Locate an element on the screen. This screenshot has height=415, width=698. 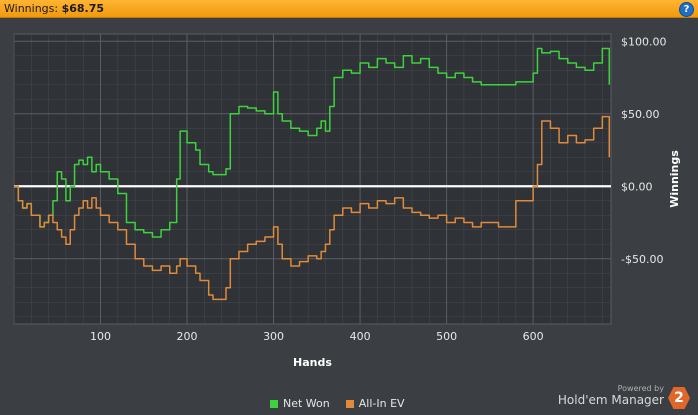
brand-name: Hold'em Manager is located at coordinates (610, 400).